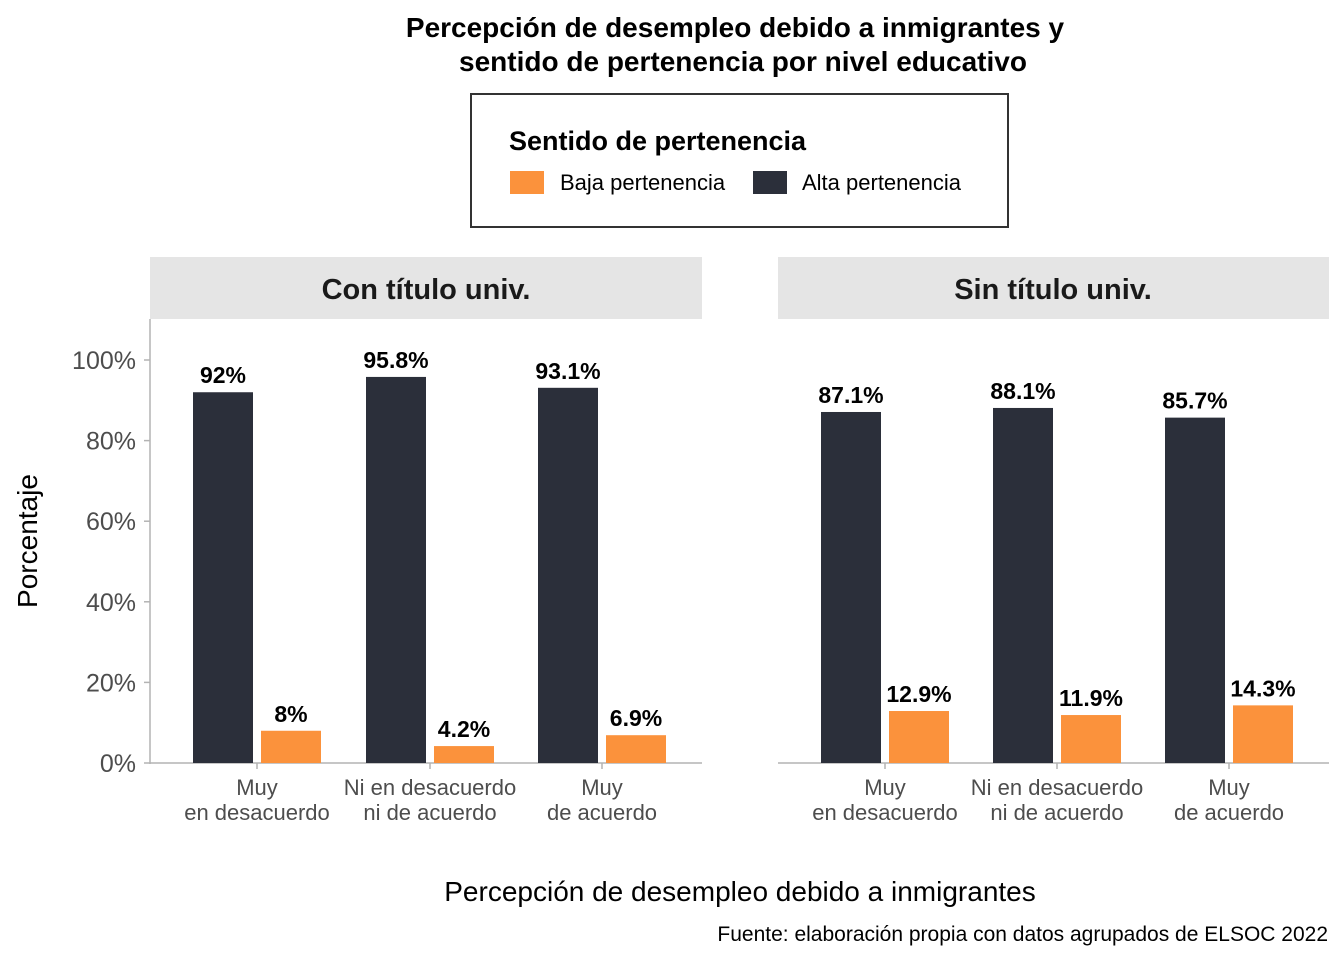 Image resolution: width=1344 pixels, height=960 pixels. What do you see at coordinates (111, 442) in the screenshot?
I see `y-tick-label: 80%` at bounding box center [111, 442].